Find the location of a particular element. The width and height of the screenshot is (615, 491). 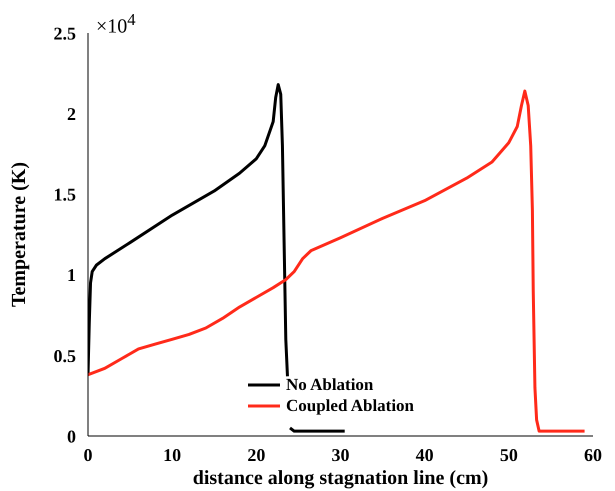

y-axis-title: Temperature (K) is located at coordinates (19, 234).